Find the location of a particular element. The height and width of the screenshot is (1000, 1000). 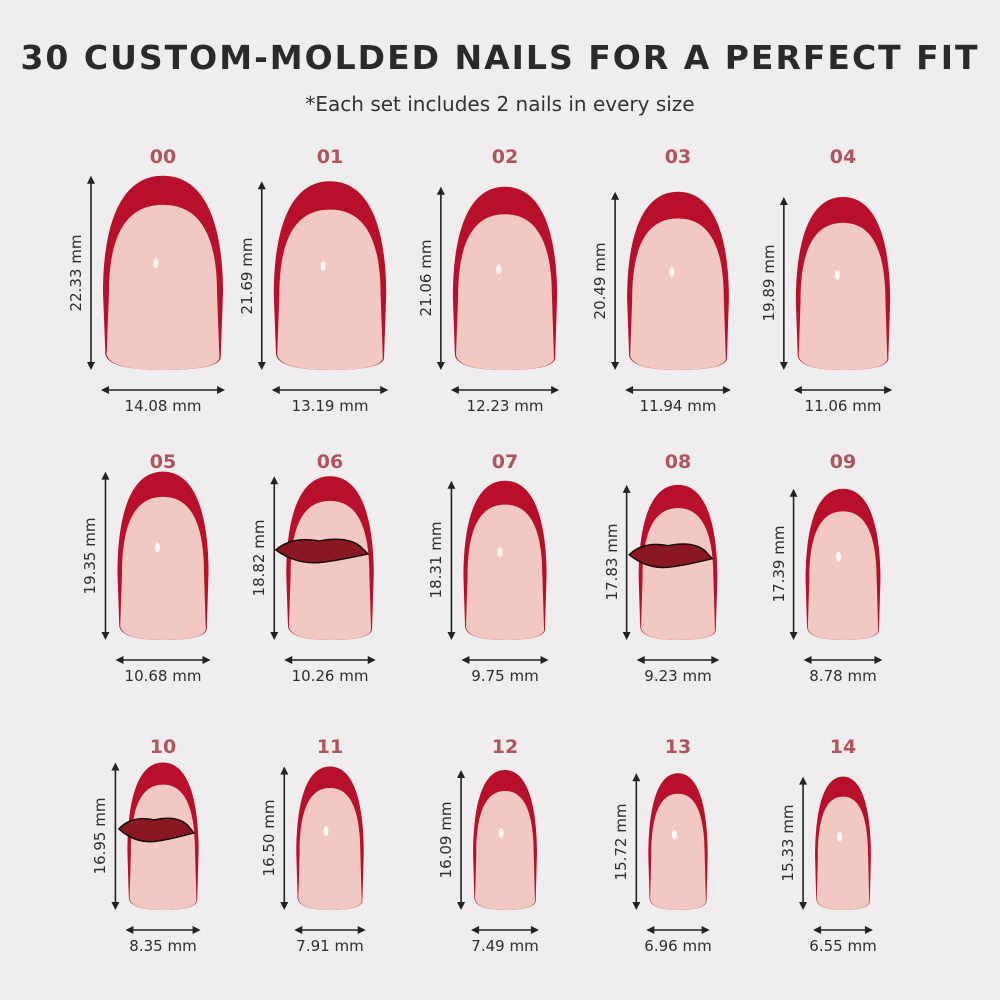

size-number: 10 is located at coordinates (163, 747).